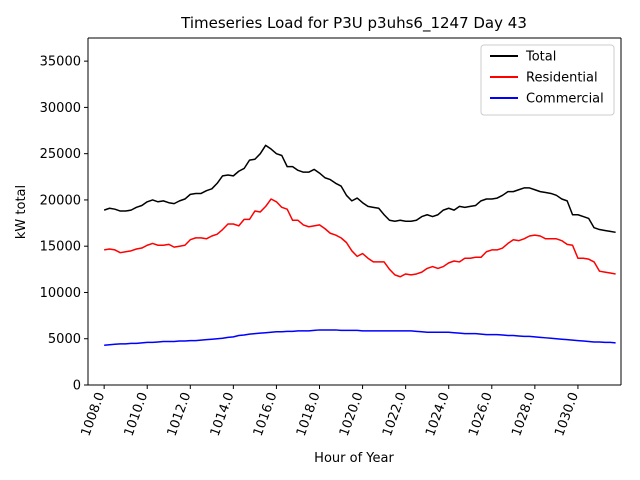 The image size is (640, 480). I want to click on x-tick-label: 1020.0, so click(352, 414).